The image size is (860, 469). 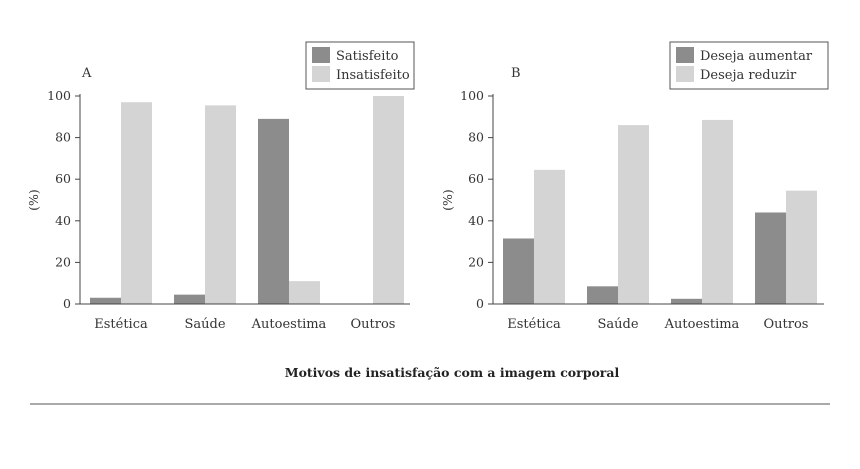 What do you see at coordinates (367, 56) in the screenshot?
I see `legend-label: Satisfeito` at bounding box center [367, 56].